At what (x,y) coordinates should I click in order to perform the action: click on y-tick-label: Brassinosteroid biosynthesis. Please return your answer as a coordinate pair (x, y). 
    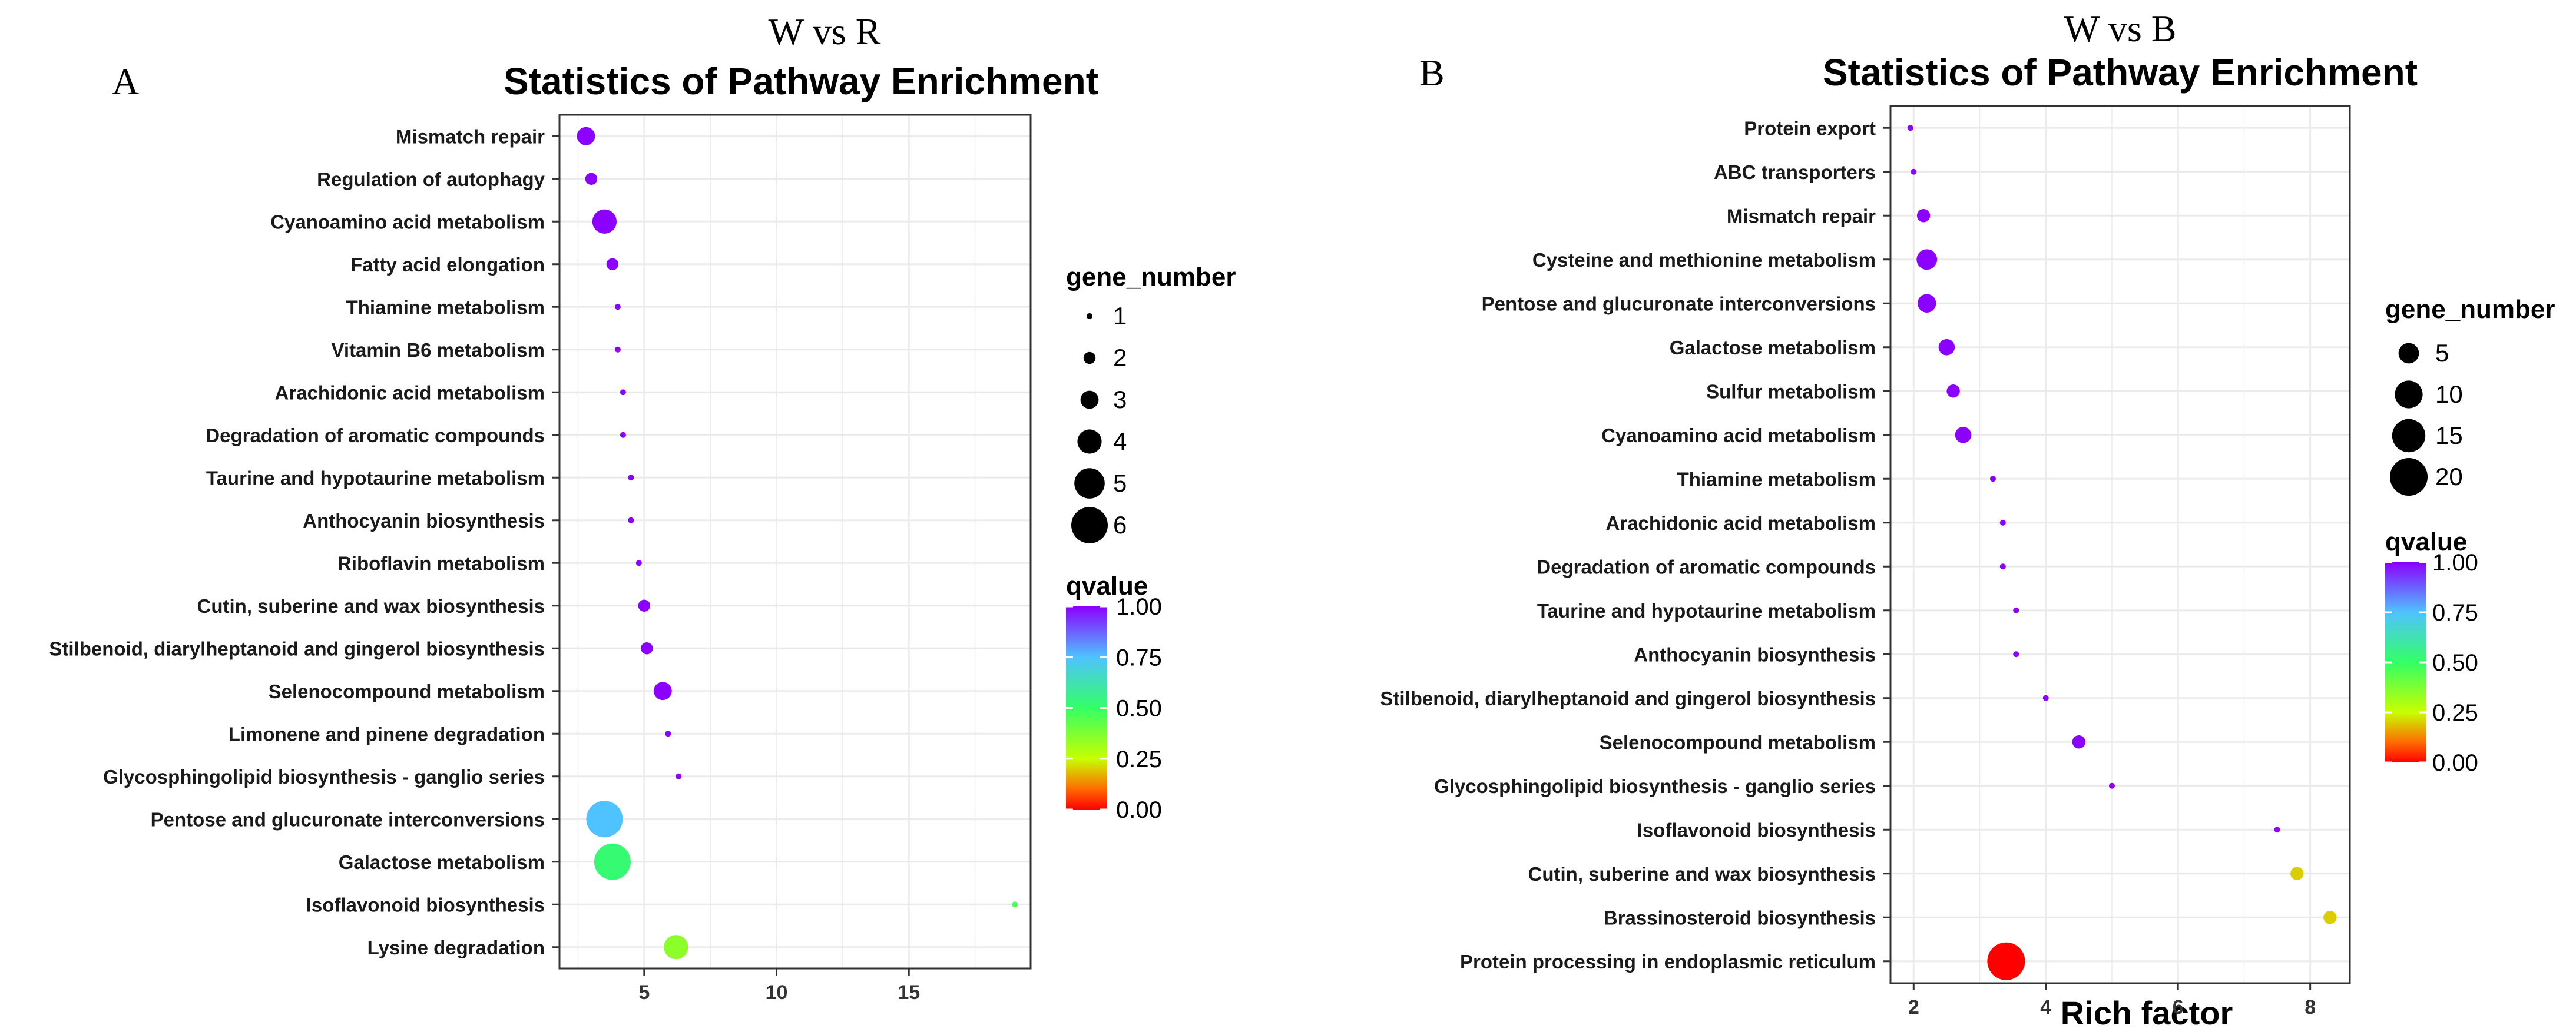
    Looking at the image, I should click on (1740, 917).